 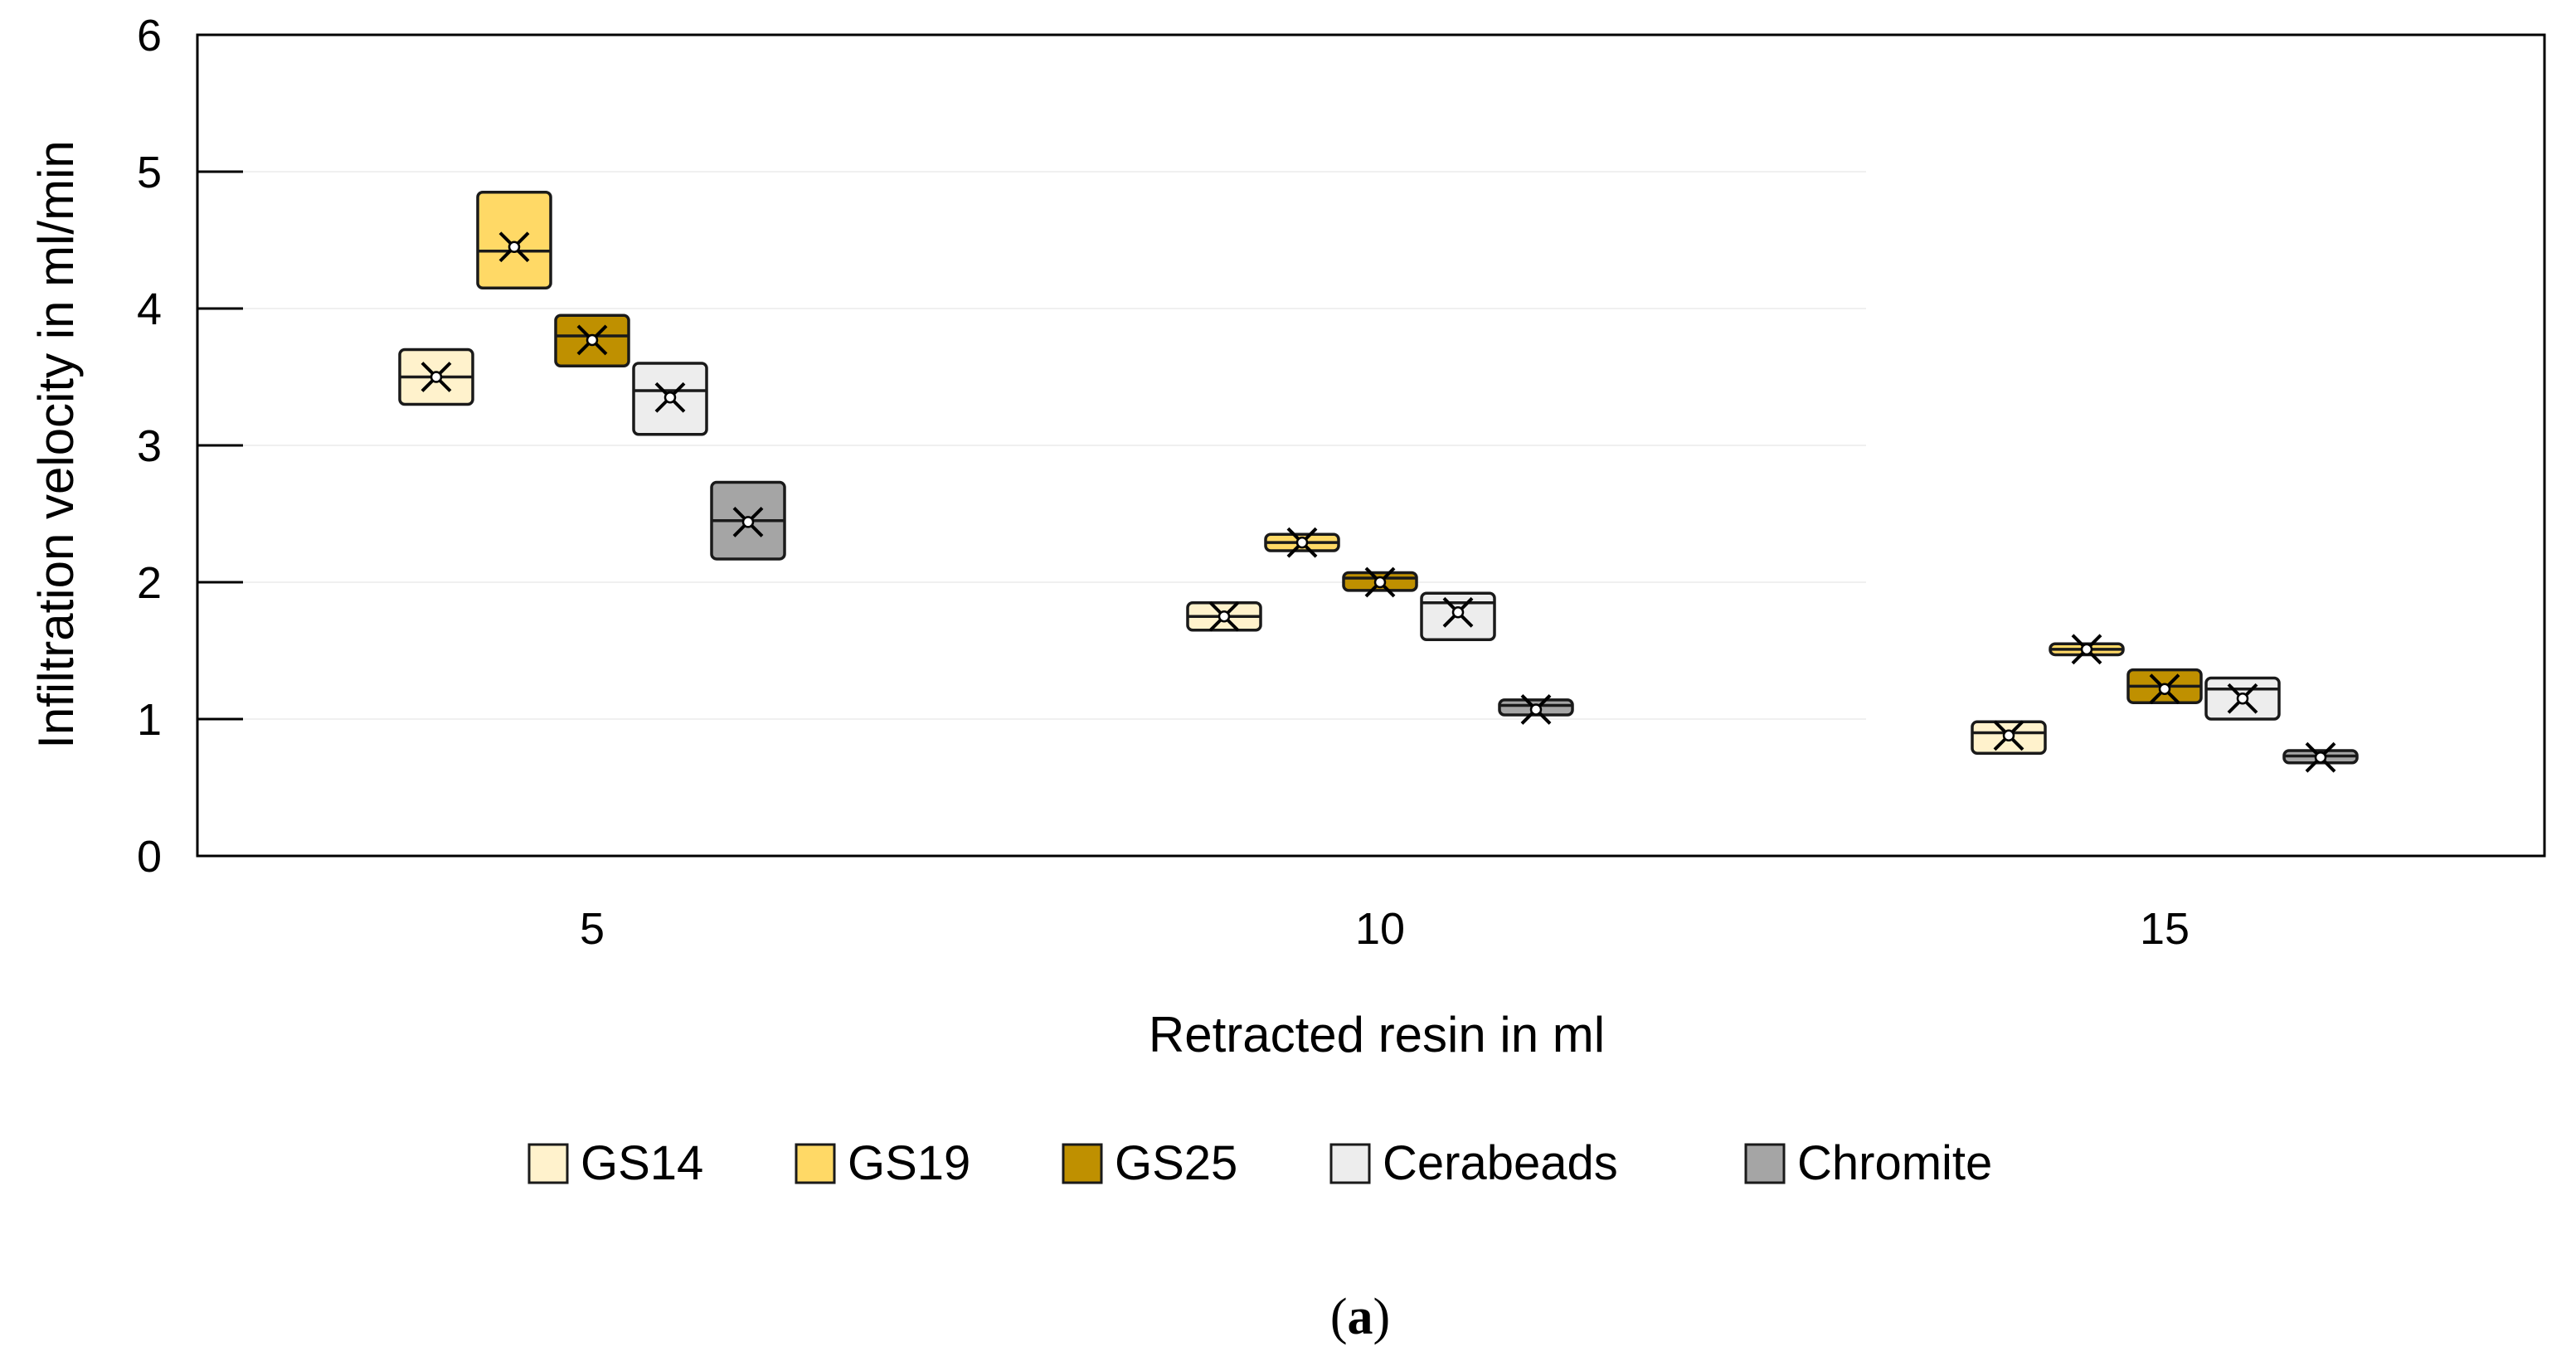 I want to click on legend-item: GS19, so click(x=882, y=1163).